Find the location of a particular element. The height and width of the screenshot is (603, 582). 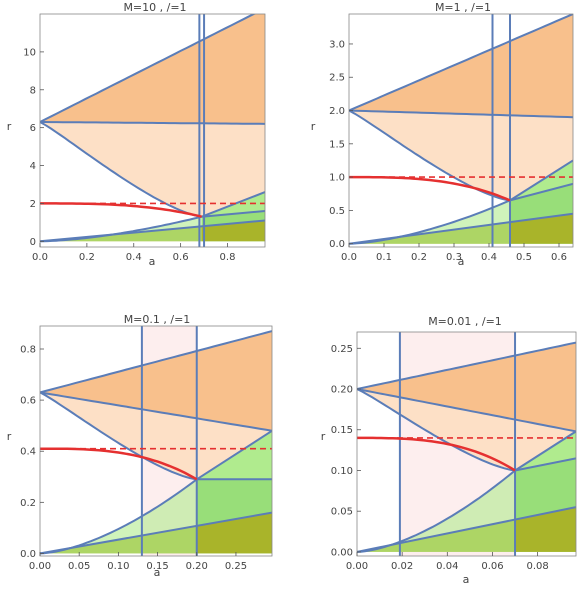

x-tick-label: 0.4 is located at coordinates (134, 257).